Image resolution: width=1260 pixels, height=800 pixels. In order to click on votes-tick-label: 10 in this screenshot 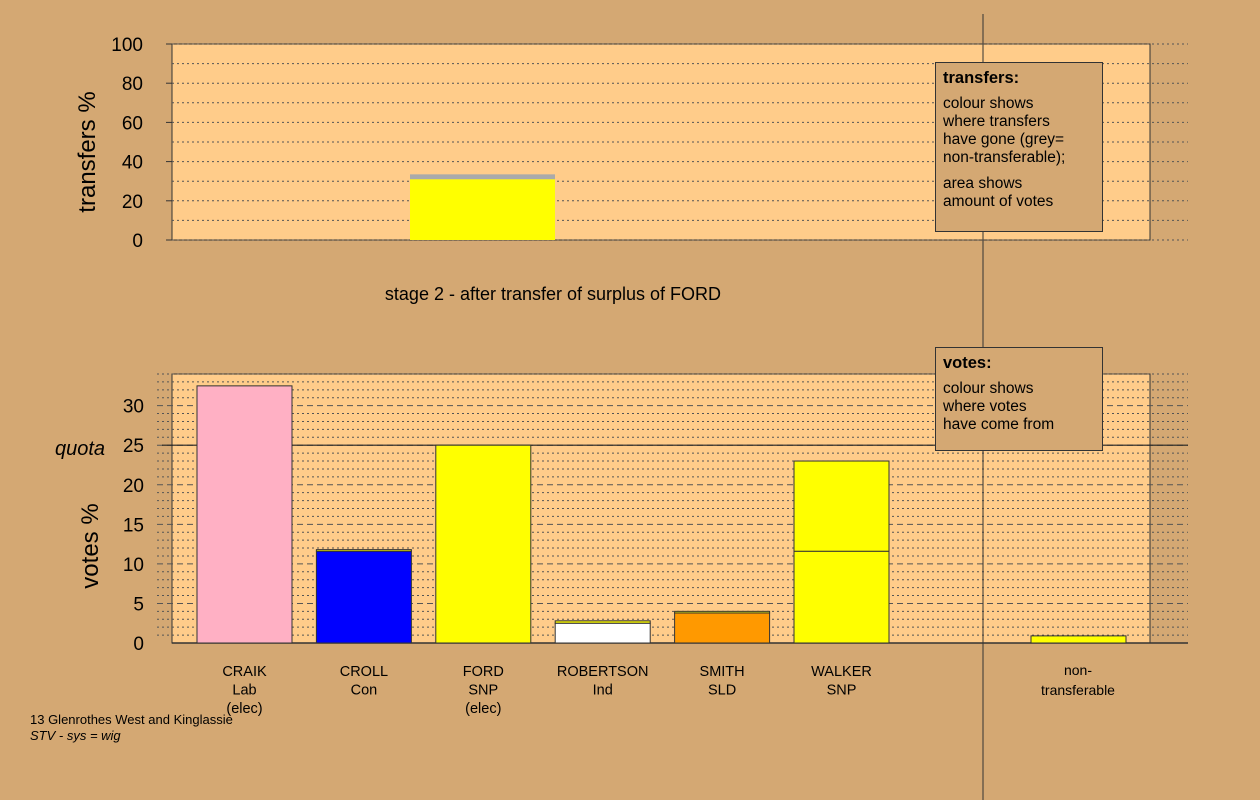, I will do `click(133, 565)`.